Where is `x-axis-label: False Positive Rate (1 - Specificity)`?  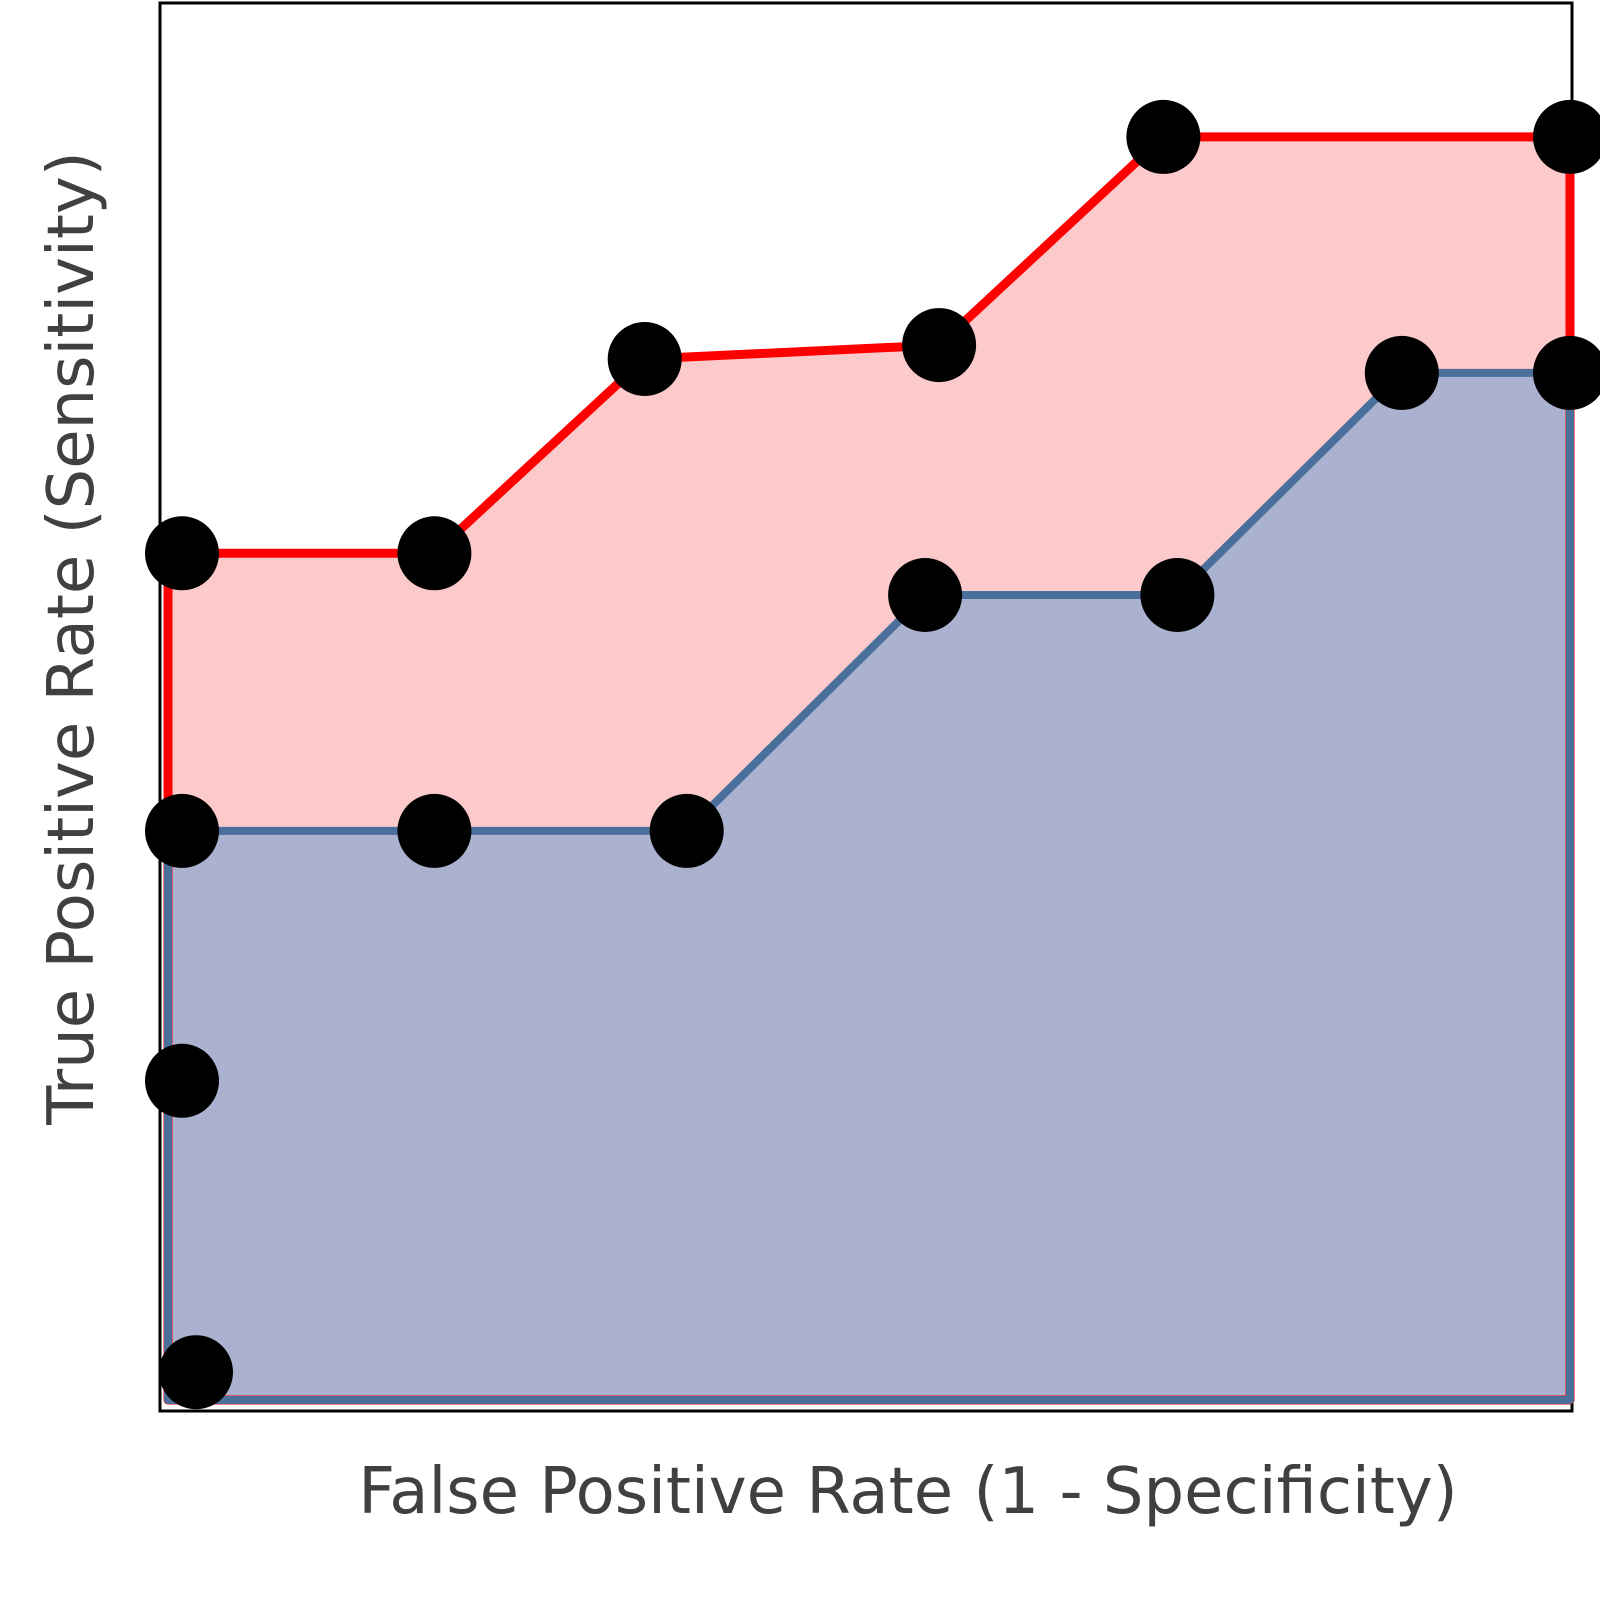
x-axis-label: False Positive Rate (1 - Specificity) is located at coordinates (907, 1492).